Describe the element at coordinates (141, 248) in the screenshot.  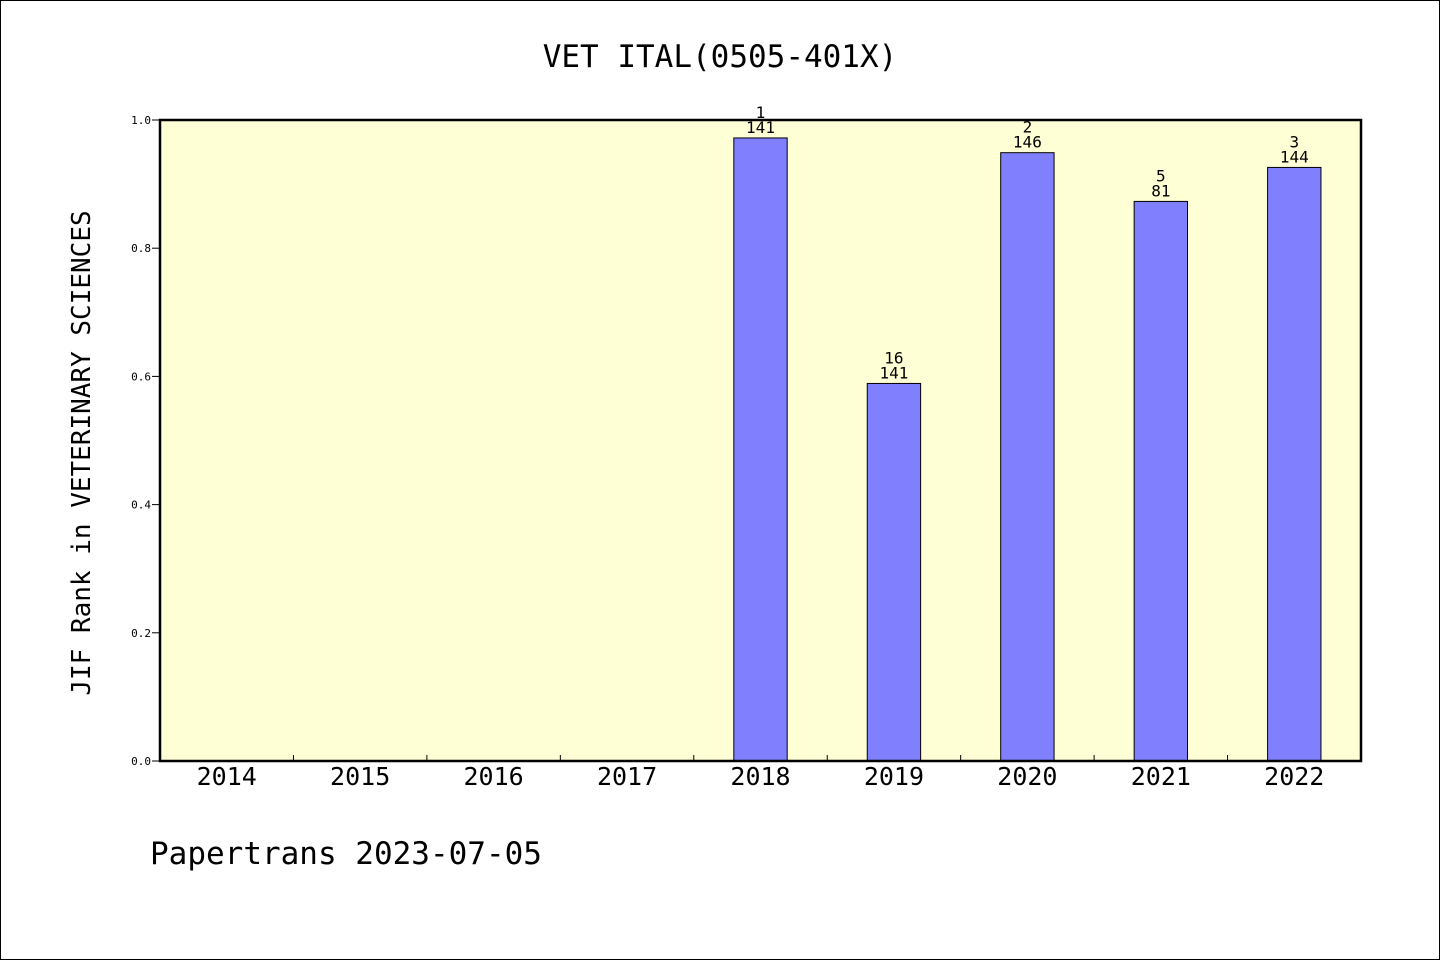
I see `y-tick-label: 0.8` at that location.